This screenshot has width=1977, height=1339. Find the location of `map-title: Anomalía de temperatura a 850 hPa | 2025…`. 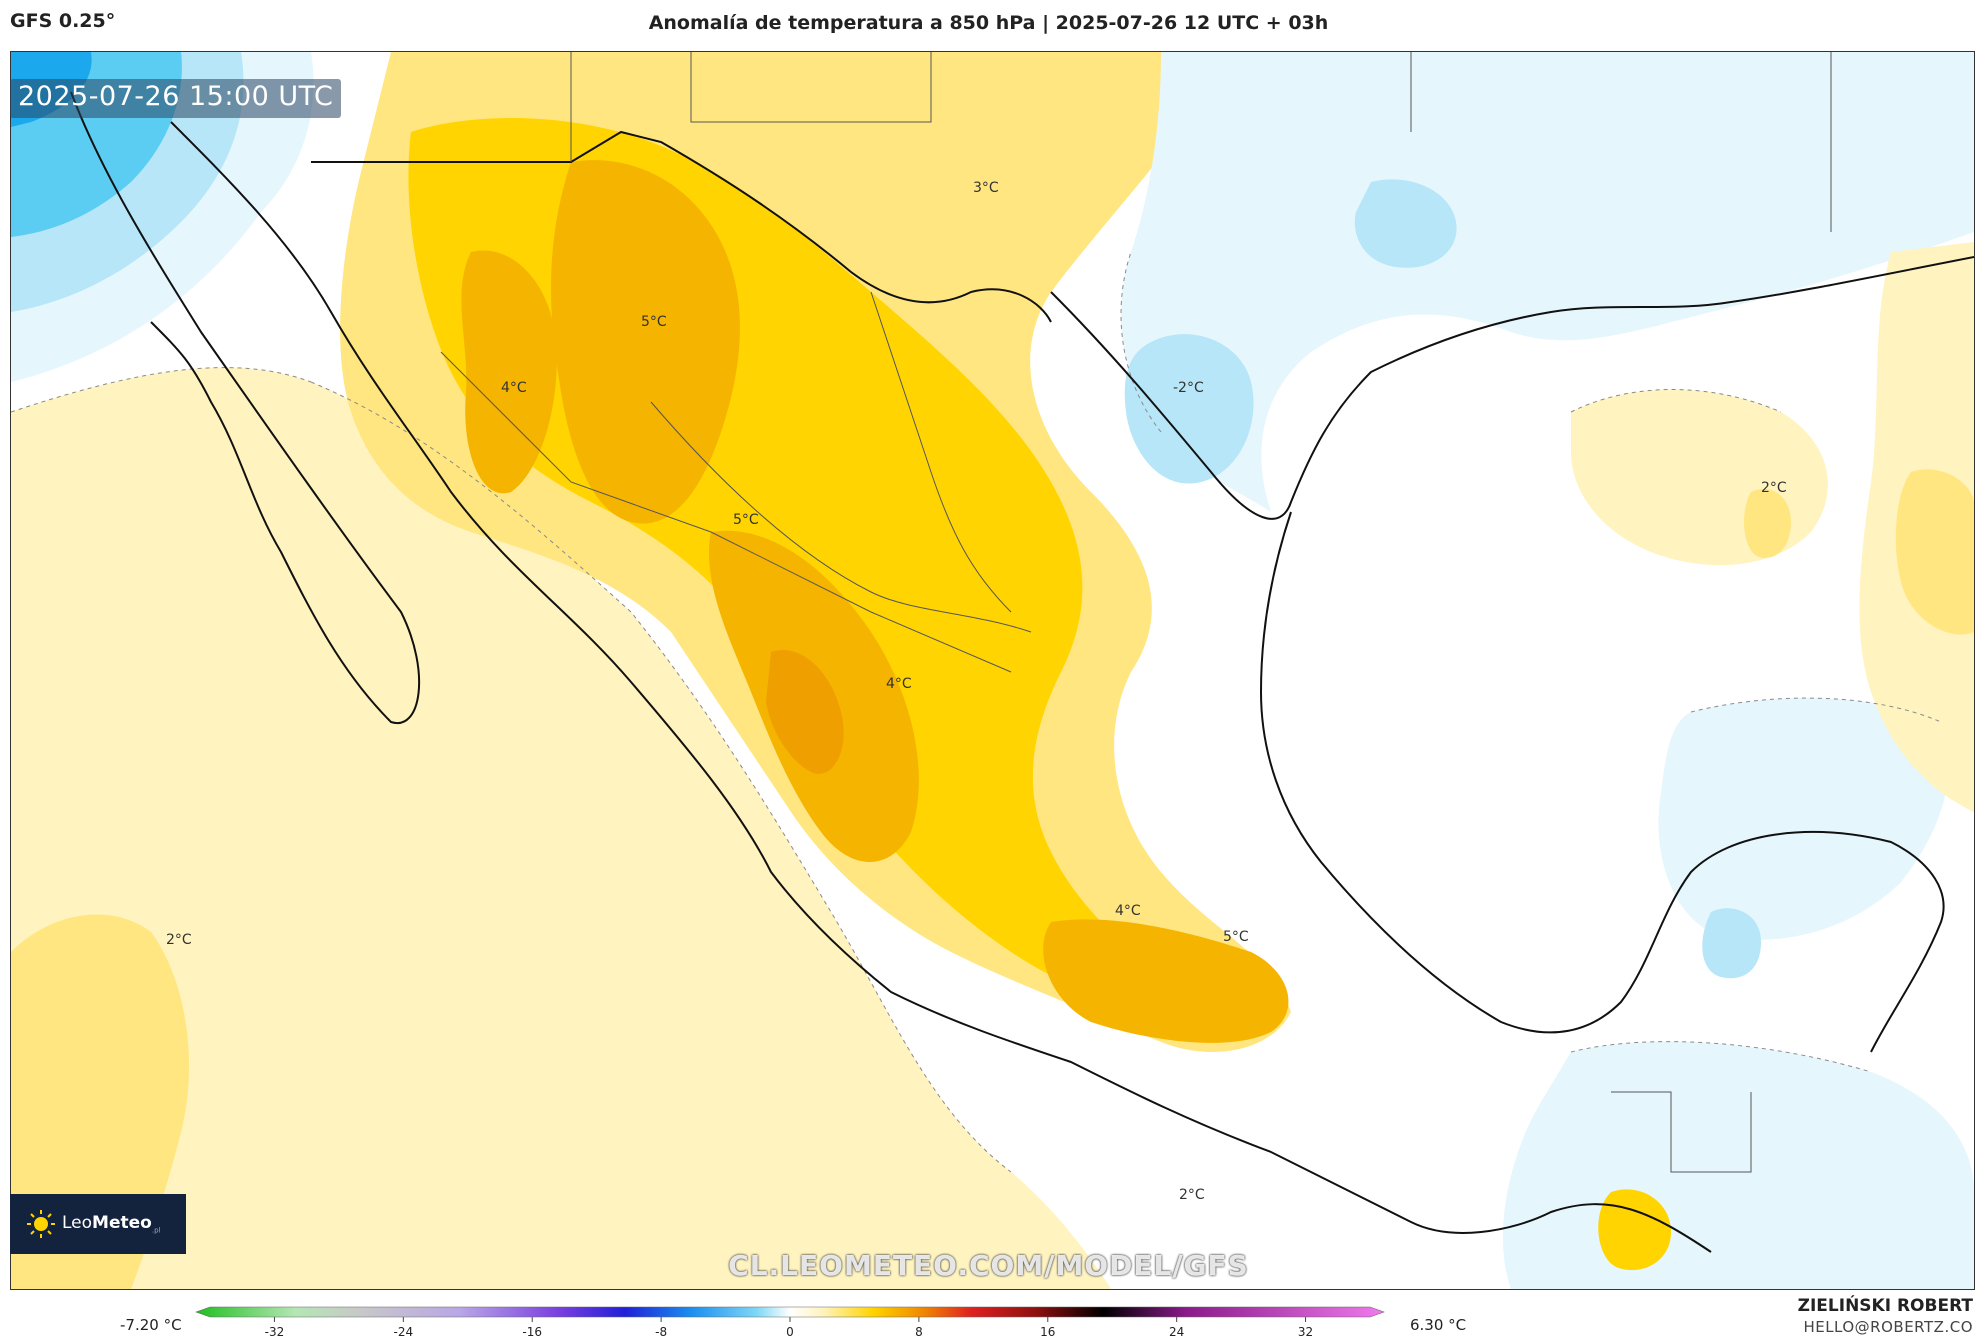

map-title: Anomalía de temperatura a 850 hPa | 2025… is located at coordinates (988, 23).